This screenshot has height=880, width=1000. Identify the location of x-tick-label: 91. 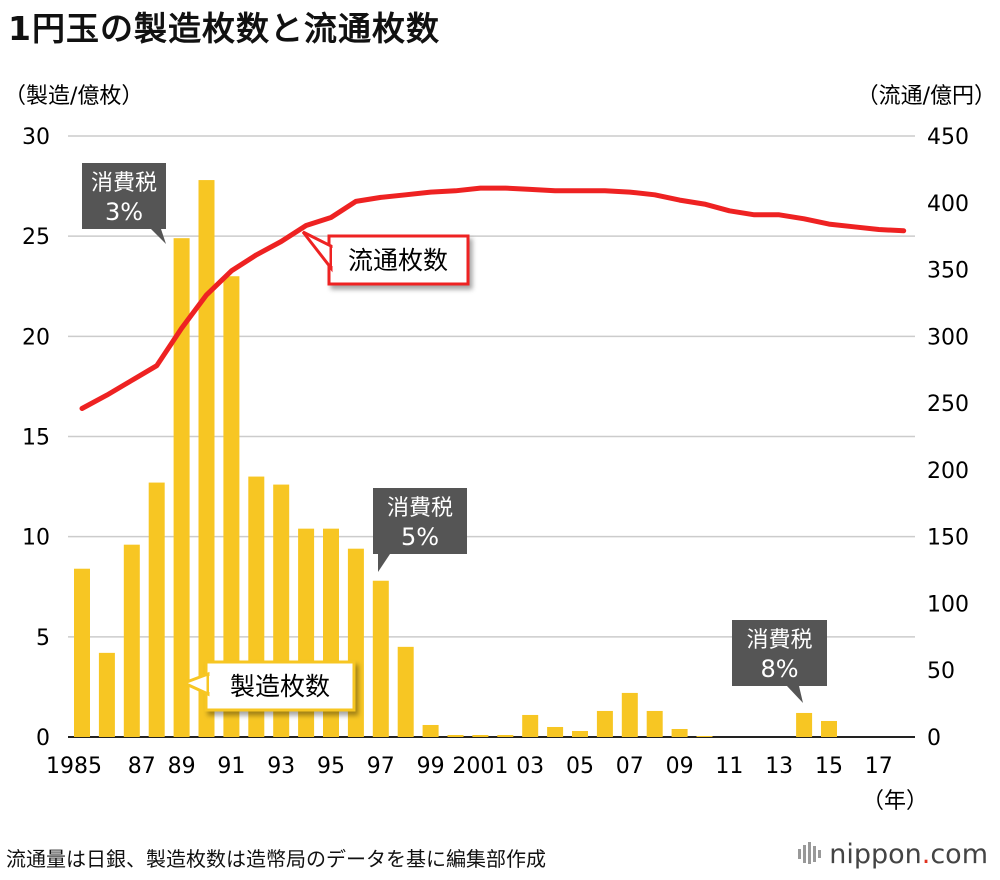
(231, 766).